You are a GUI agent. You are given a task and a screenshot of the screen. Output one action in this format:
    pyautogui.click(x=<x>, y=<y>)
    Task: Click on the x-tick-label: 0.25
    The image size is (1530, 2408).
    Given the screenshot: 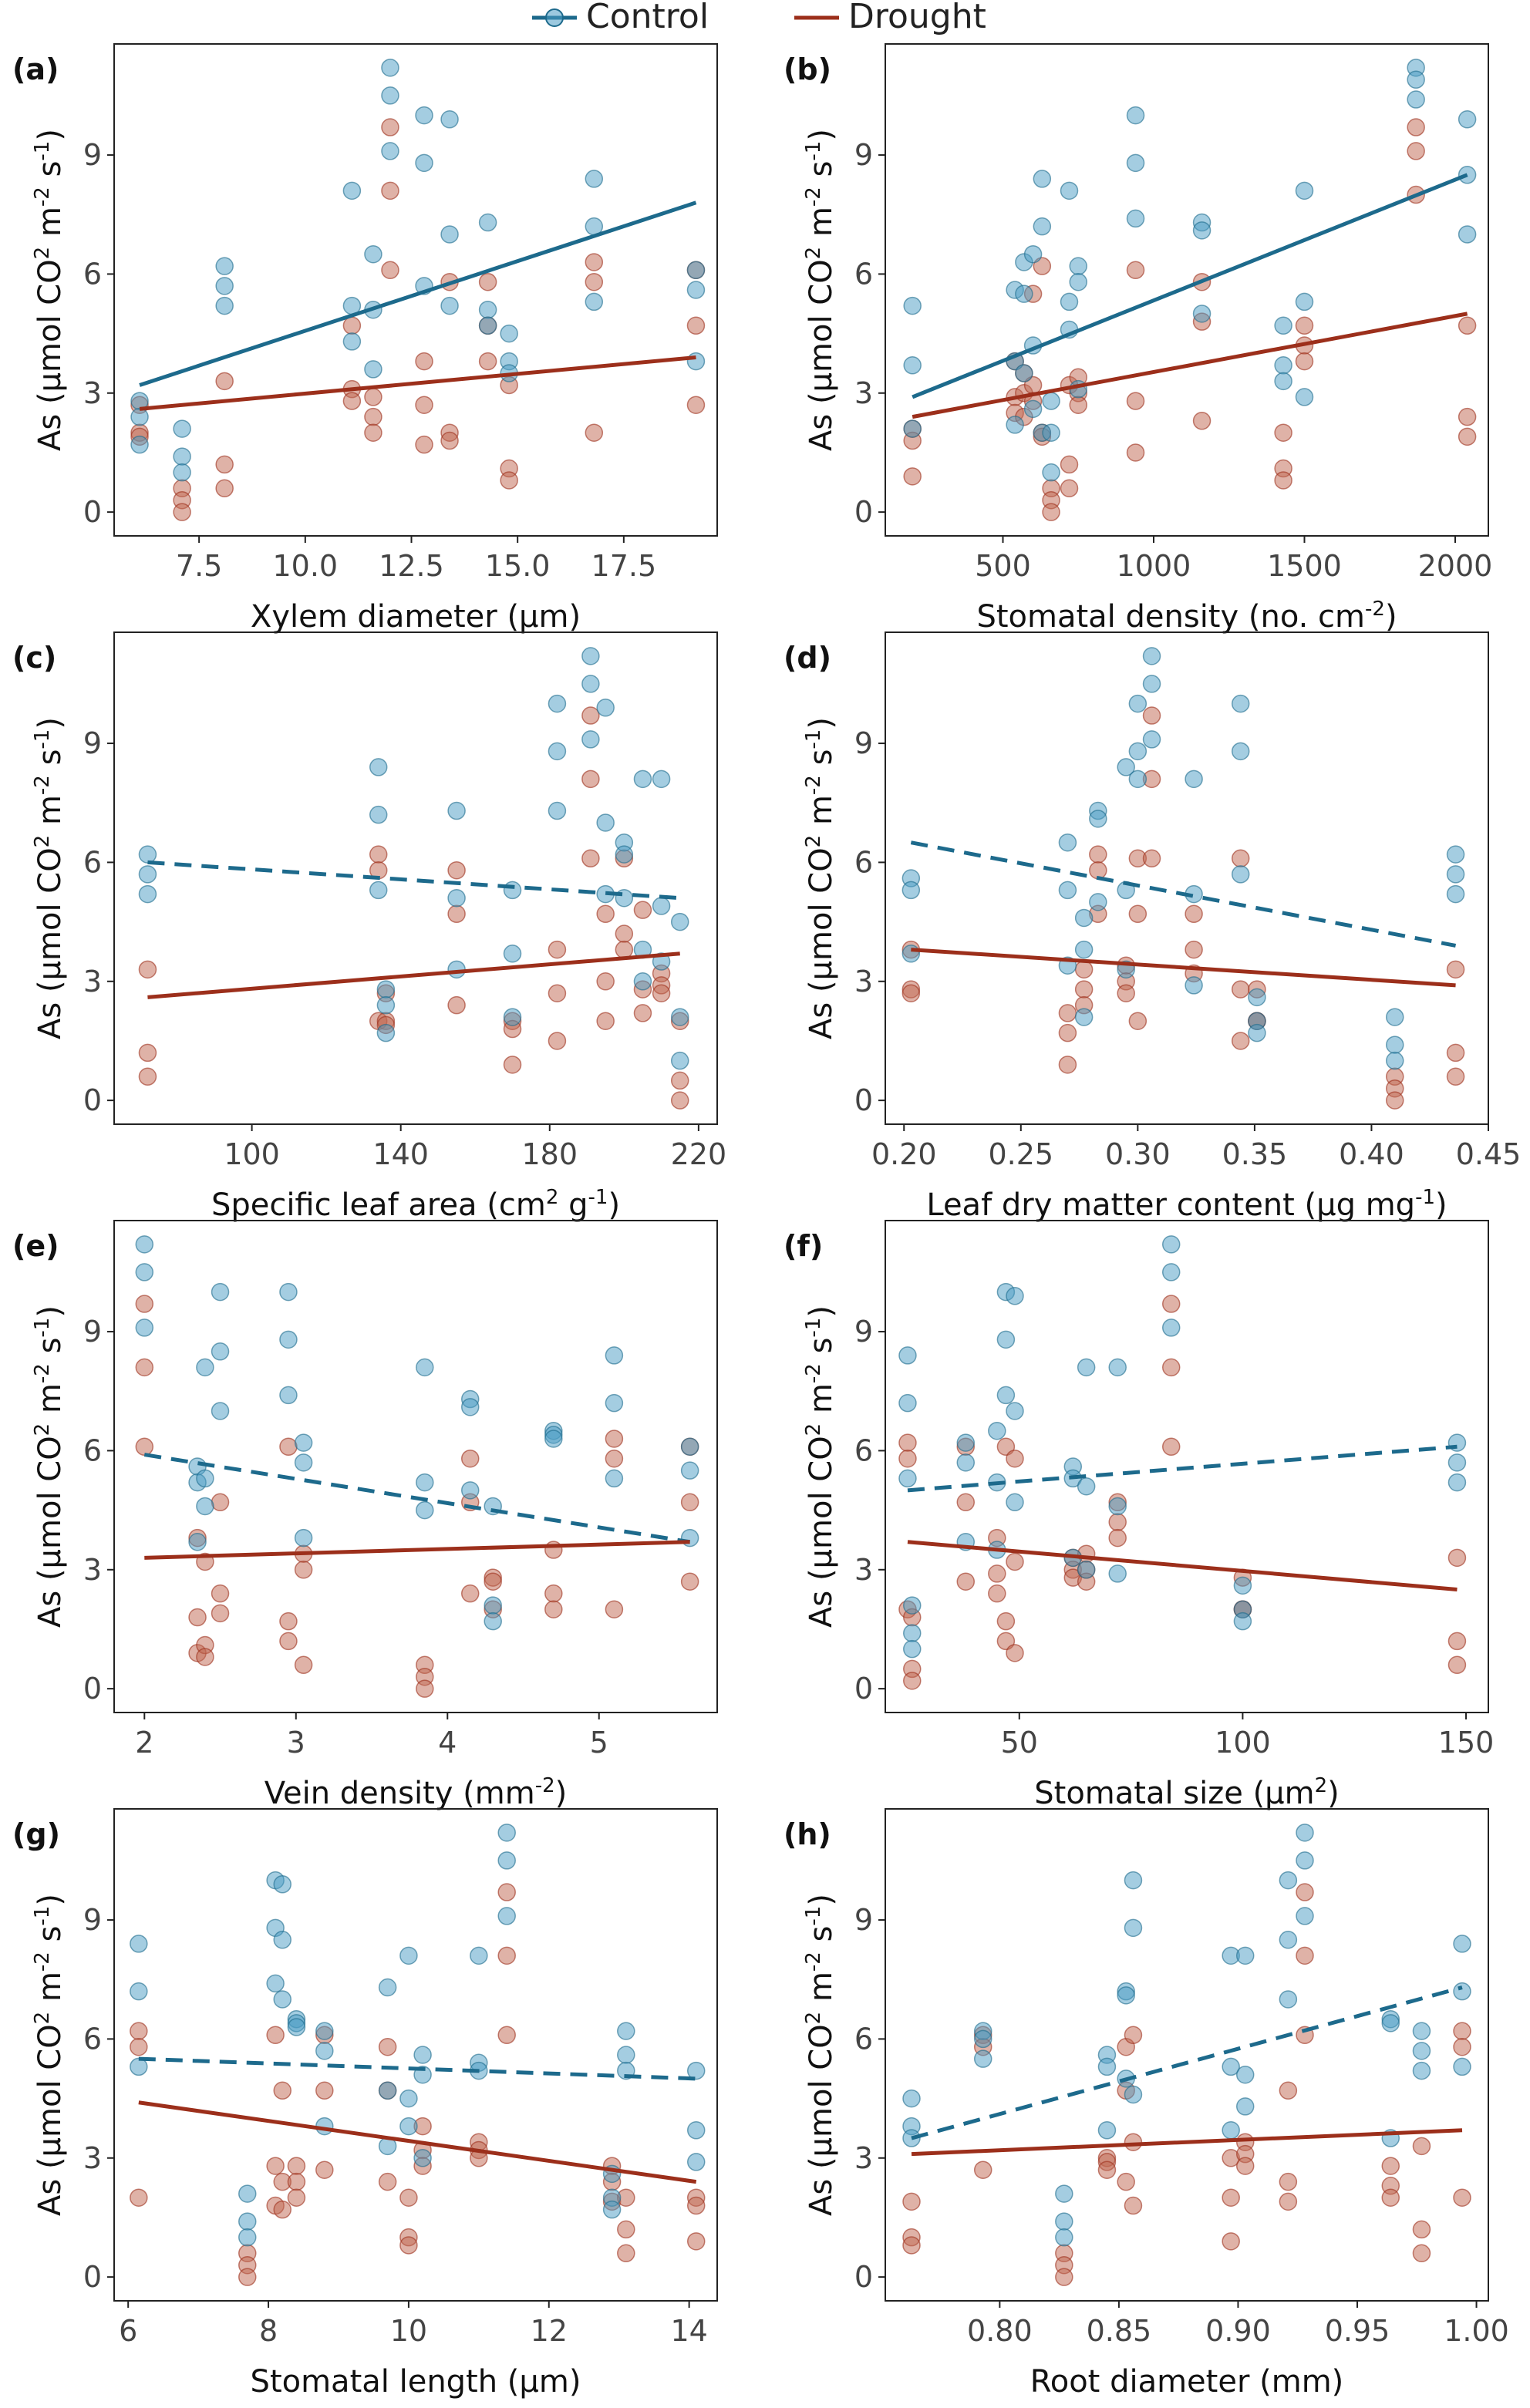 What is the action you would take?
    pyautogui.click(x=1020, y=1154)
    